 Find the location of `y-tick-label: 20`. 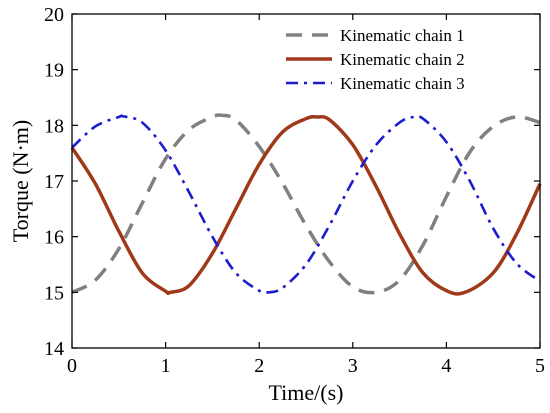

y-tick-label: 20 is located at coordinates (54, 15).